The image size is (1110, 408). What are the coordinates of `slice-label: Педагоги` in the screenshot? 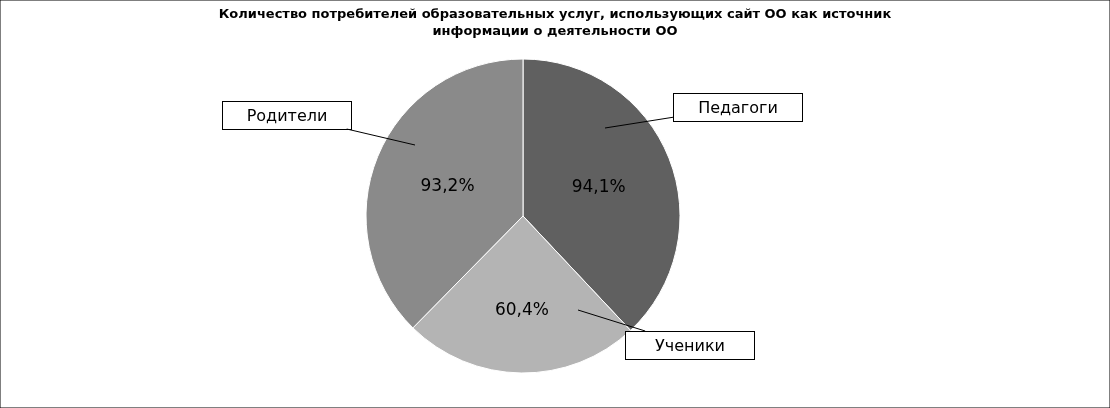 It's located at (738, 107).